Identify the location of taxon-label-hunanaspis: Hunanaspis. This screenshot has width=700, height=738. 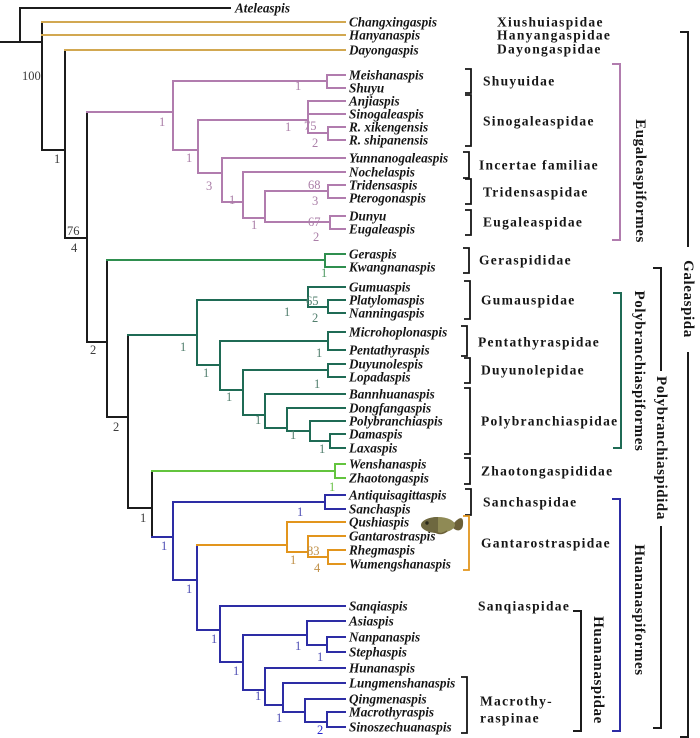
(381, 668).